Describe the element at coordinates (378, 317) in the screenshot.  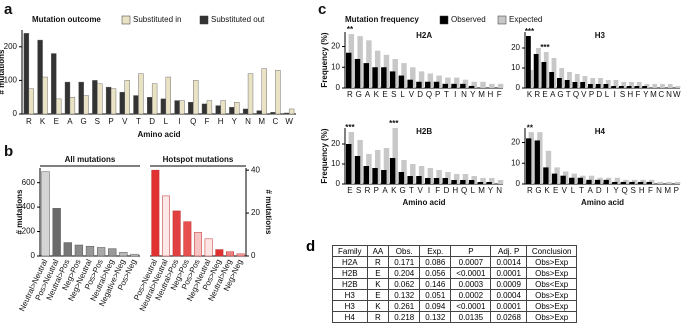
I see `table-cell: R` at that location.